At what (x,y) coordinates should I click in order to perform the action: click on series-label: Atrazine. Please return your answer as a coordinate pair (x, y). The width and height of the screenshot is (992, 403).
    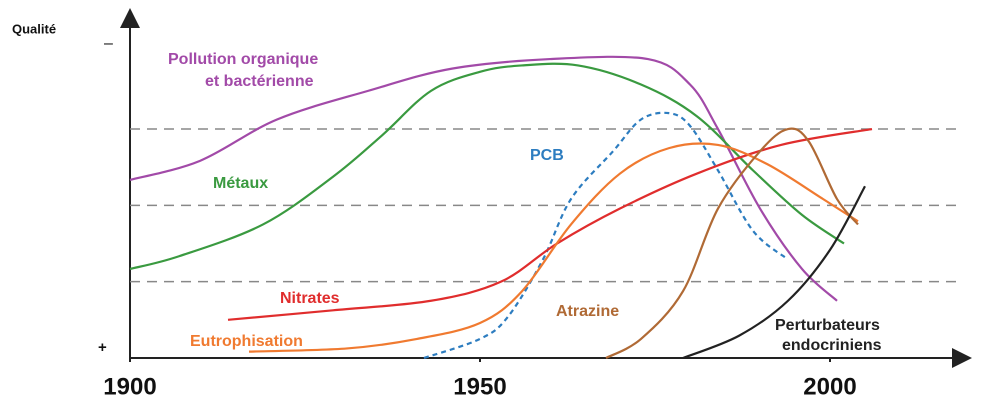
    Looking at the image, I should click on (587, 311).